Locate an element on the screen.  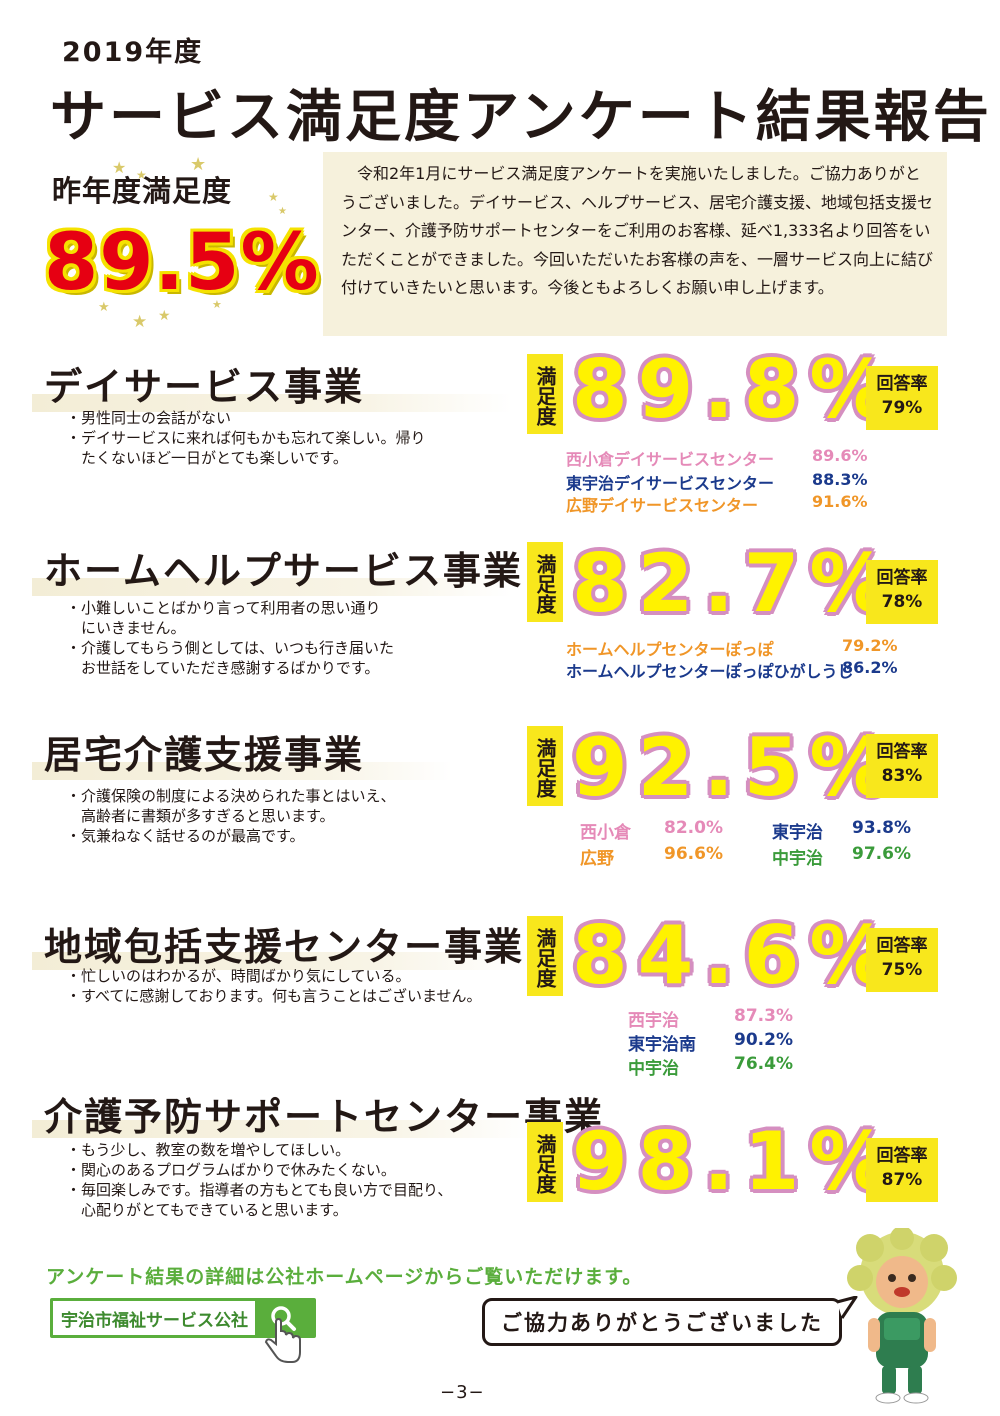
comment-line: ・男性同士の会話がない is located at coordinates (149, 418).